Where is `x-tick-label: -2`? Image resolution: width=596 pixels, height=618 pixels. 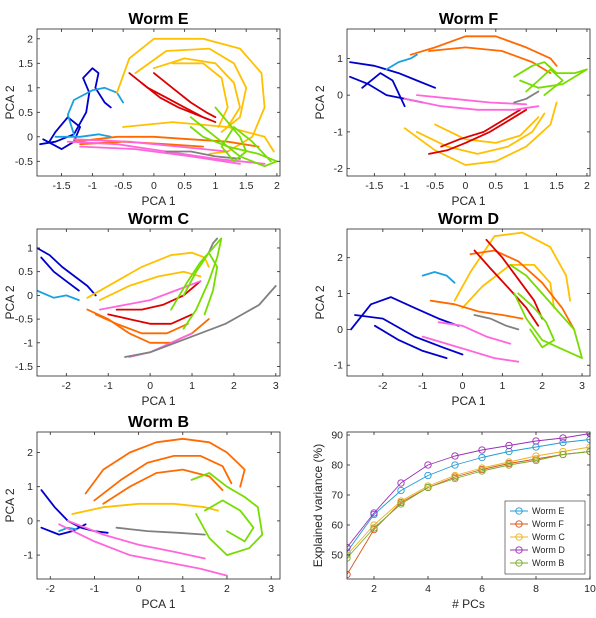 x-tick-label: -2 is located at coordinates (382, 386).